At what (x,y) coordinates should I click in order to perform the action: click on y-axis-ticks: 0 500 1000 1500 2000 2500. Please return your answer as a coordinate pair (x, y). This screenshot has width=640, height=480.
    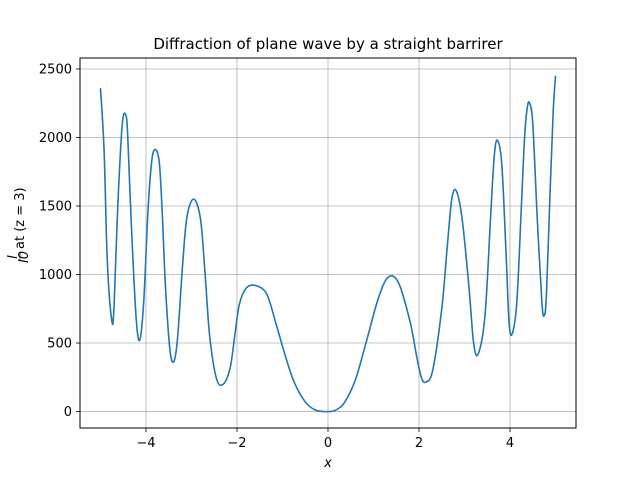
    Looking at the image, I should click on (59, 241).